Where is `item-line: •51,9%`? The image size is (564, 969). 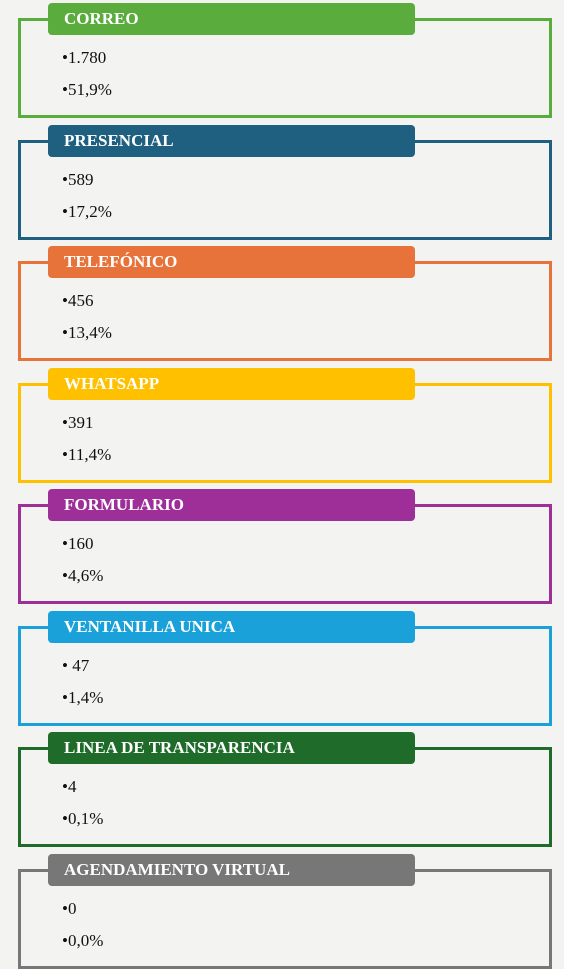
item-line: •51,9% is located at coordinates (87, 89).